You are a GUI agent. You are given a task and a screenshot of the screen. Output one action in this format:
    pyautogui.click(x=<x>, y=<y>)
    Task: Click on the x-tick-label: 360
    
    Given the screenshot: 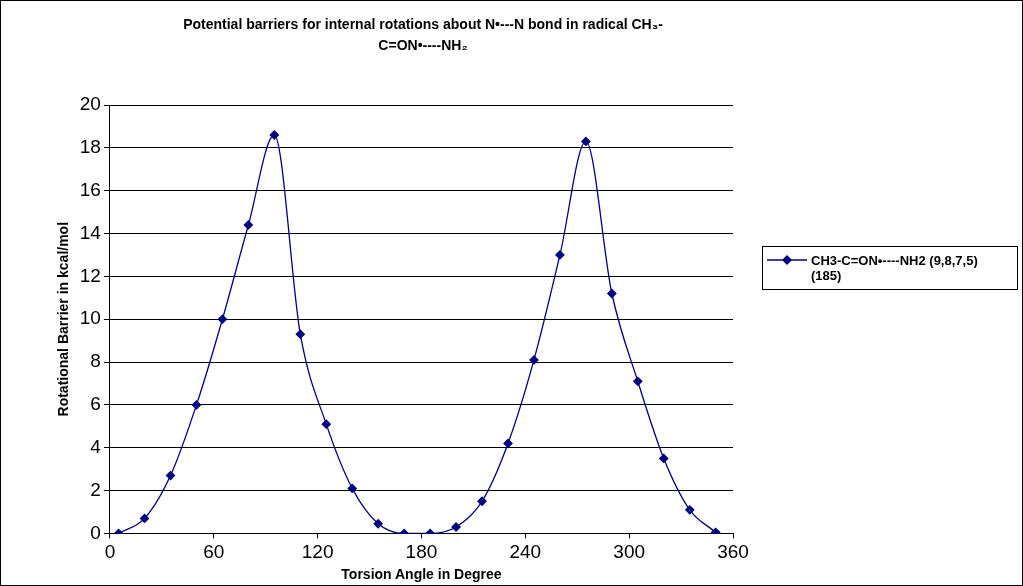 What is the action you would take?
    pyautogui.click(x=733, y=552)
    